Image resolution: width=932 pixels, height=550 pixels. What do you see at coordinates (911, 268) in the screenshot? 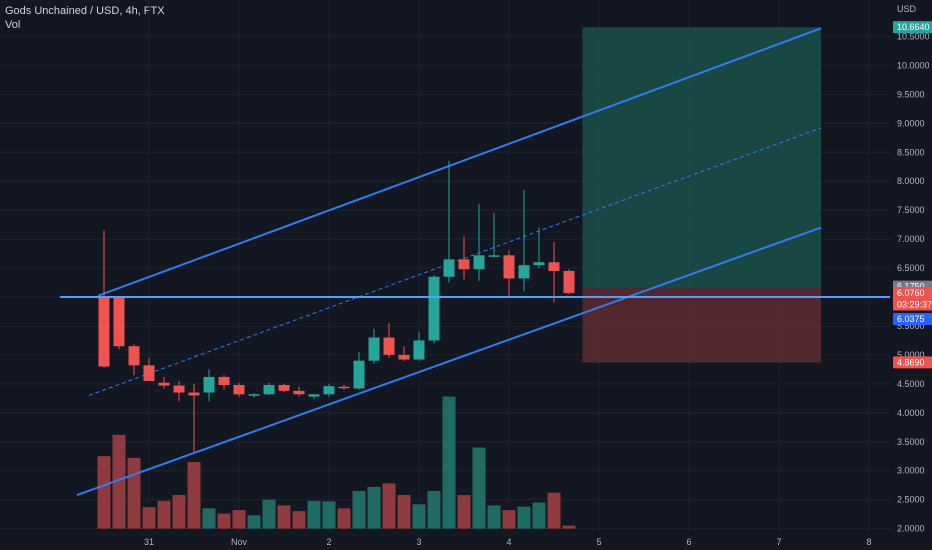
I see `price-tick-label: 6.5000` at bounding box center [911, 268].